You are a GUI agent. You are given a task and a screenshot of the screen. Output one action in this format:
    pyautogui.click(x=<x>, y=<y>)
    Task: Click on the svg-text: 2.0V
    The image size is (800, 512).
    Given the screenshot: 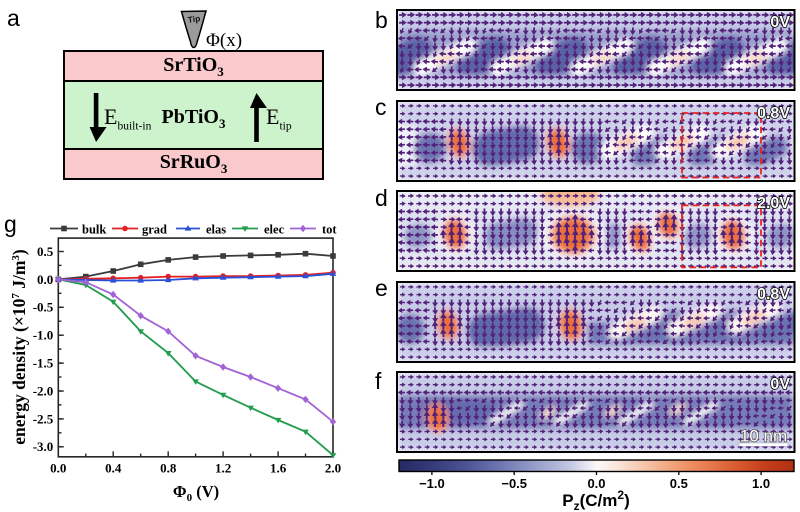 What is the action you would take?
    pyautogui.click(x=773, y=203)
    